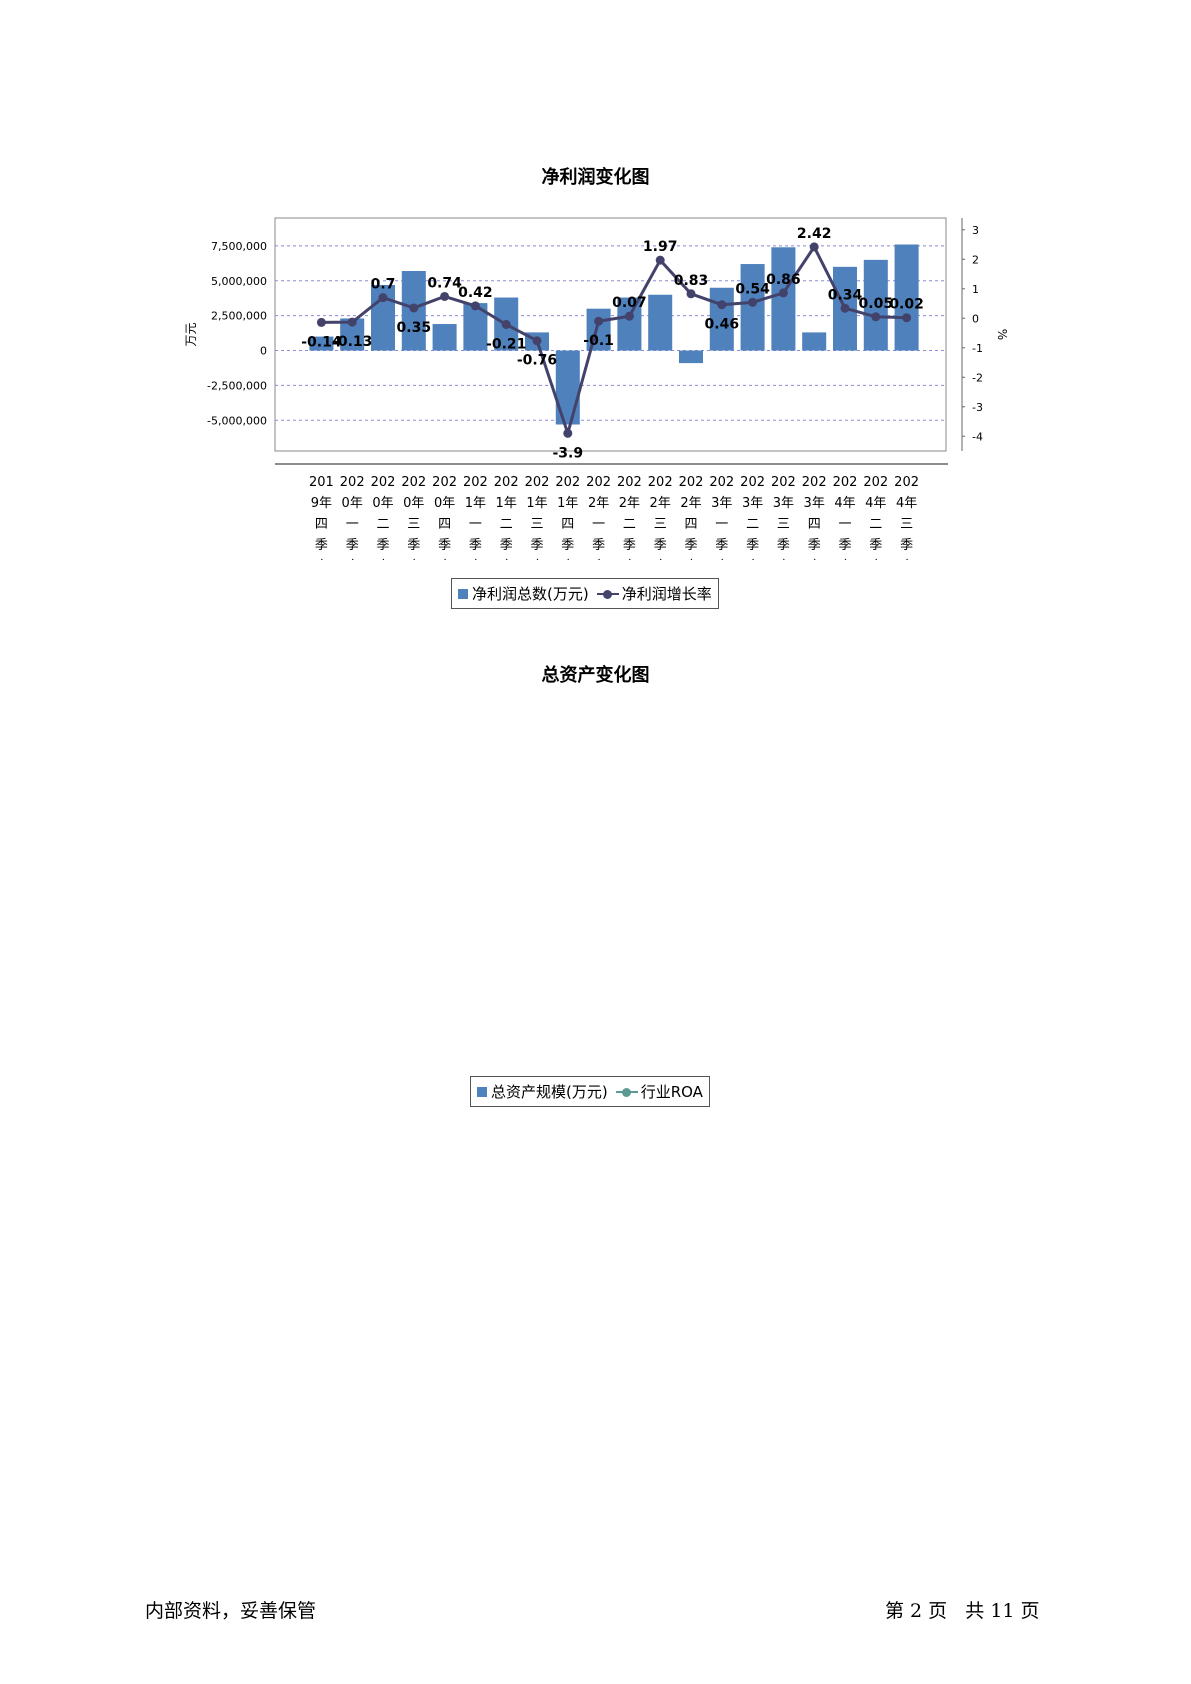 The image size is (1191, 1684). What do you see at coordinates (321, 503) in the screenshot?
I see `x-tick-label: 9年` at bounding box center [321, 503].